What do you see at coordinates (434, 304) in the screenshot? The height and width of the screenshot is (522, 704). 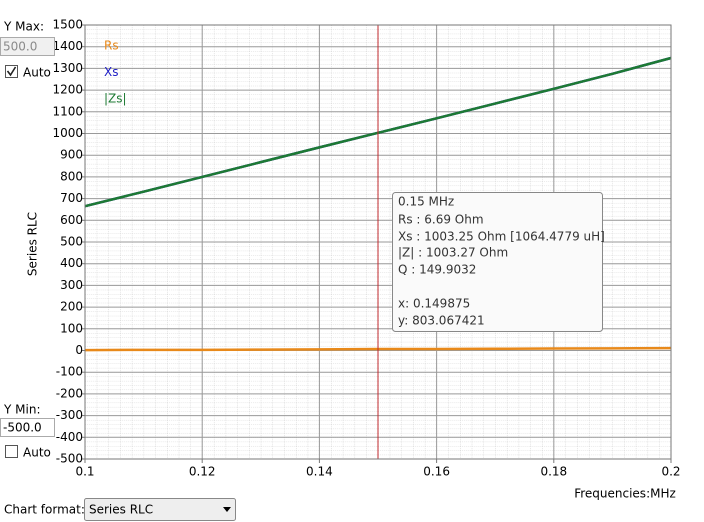 I see `tooltip-line: x: 0.149875` at bounding box center [434, 304].